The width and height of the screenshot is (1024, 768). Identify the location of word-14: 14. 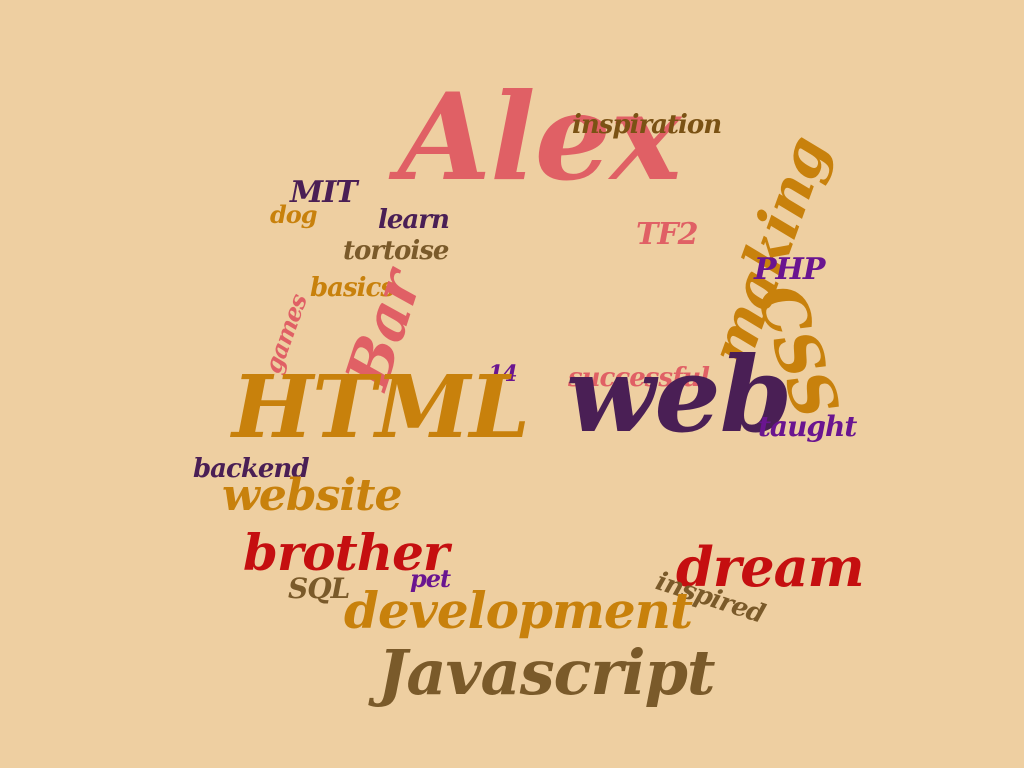
(503, 374).